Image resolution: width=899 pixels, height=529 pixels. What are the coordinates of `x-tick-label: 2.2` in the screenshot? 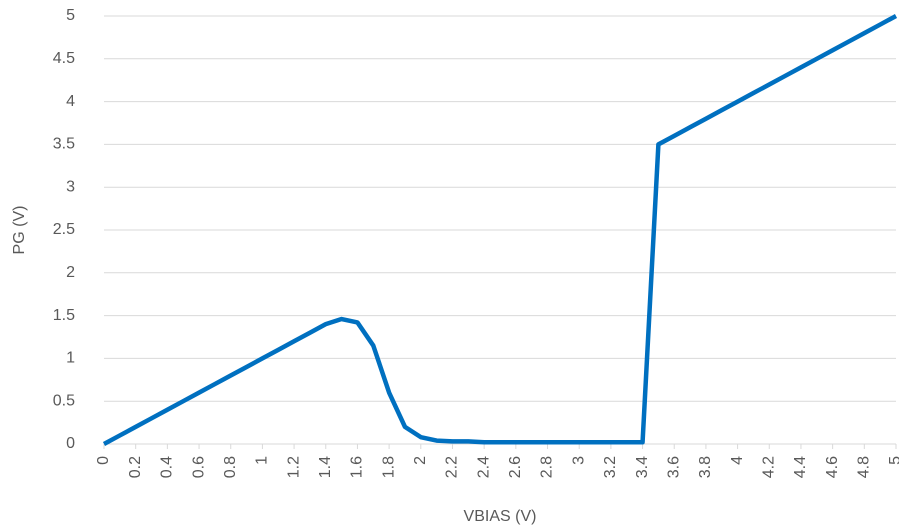 It's located at (452, 467).